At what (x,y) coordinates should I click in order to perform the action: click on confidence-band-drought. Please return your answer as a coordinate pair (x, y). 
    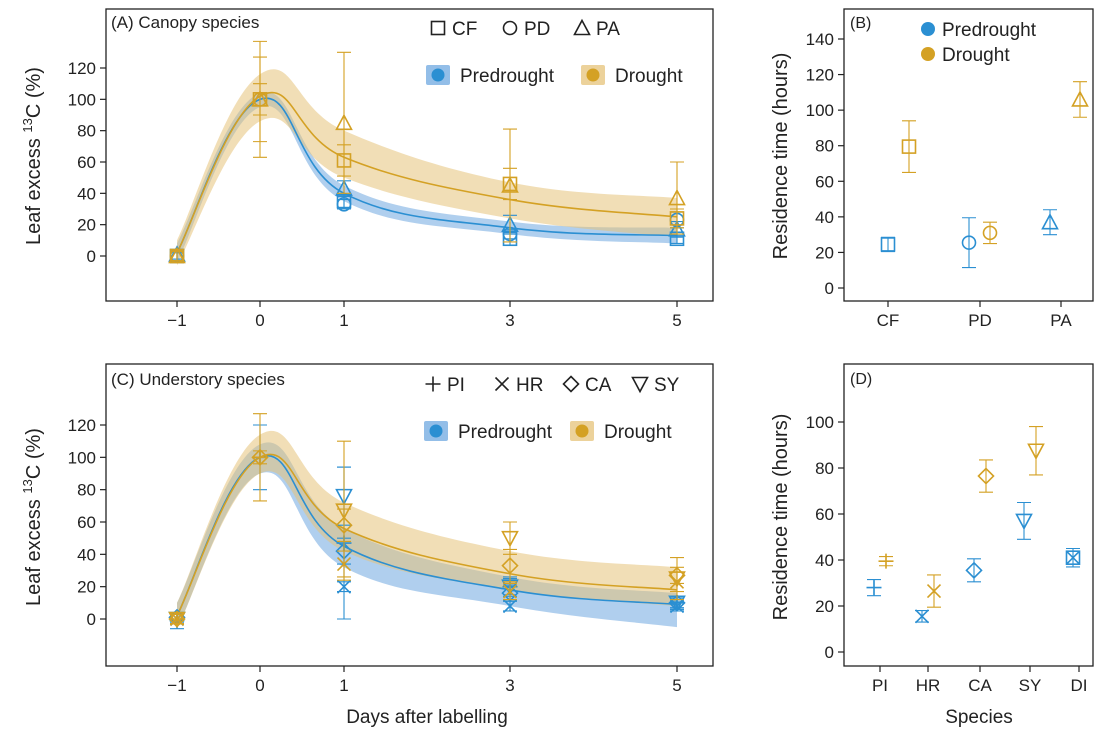
    Looking at the image, I should click on (427, 167).